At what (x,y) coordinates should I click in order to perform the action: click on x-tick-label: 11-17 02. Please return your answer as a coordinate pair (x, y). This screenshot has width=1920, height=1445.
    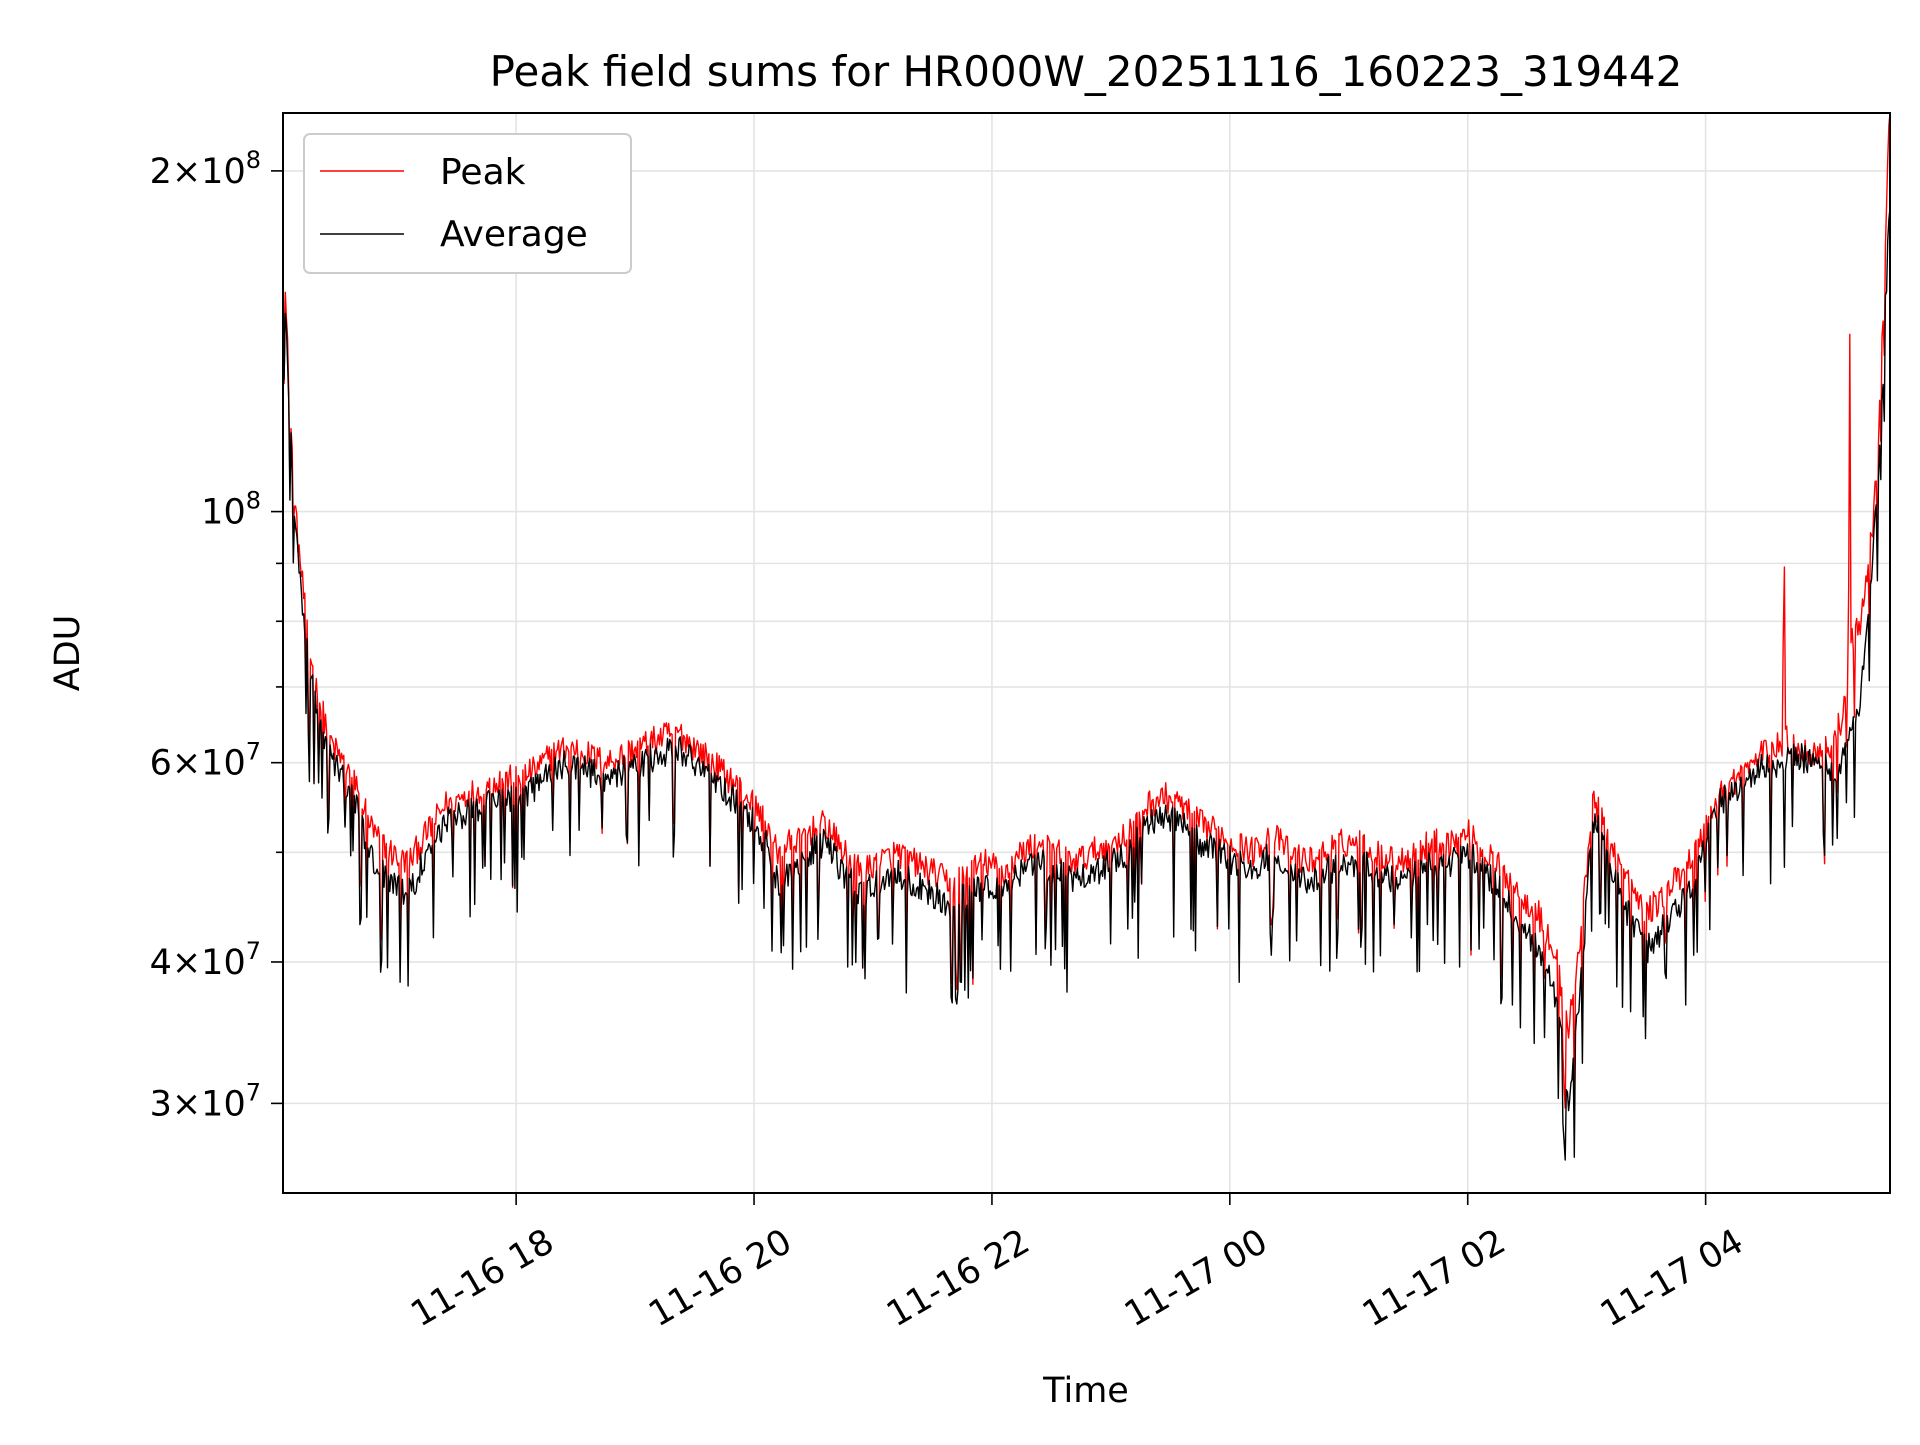
    Looking at the image, I should click on (1434, 1278).